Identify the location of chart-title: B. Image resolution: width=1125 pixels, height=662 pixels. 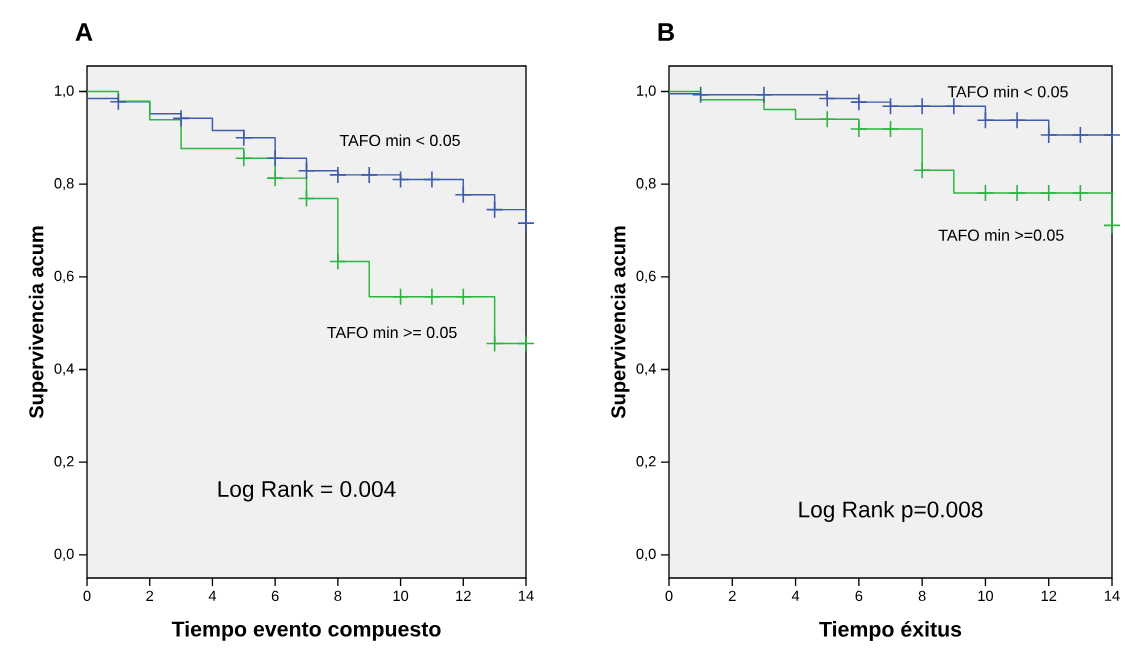
(666, 32).